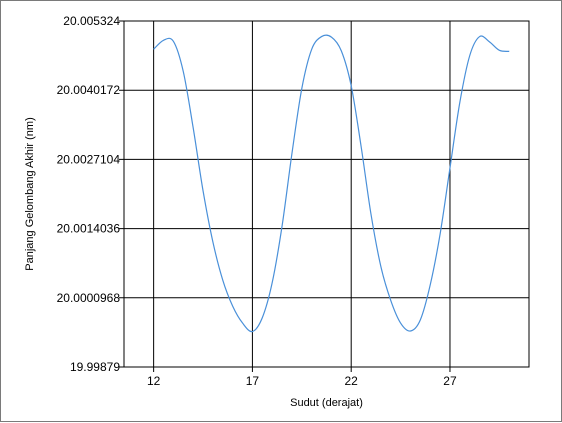 The image size is (562, 423). Describe the element at coordinates (89, 229) in the screenshot. I see `y-tick-label: 20.0014036` at that location.